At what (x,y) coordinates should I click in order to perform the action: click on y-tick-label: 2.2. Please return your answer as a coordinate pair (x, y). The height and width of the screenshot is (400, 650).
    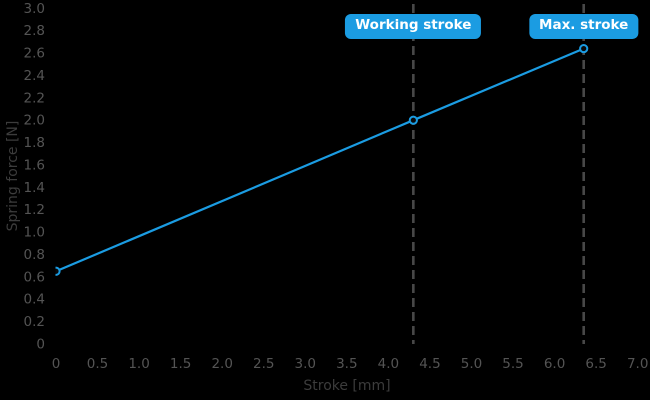
    Looking at the image, I should click on (34, 98).